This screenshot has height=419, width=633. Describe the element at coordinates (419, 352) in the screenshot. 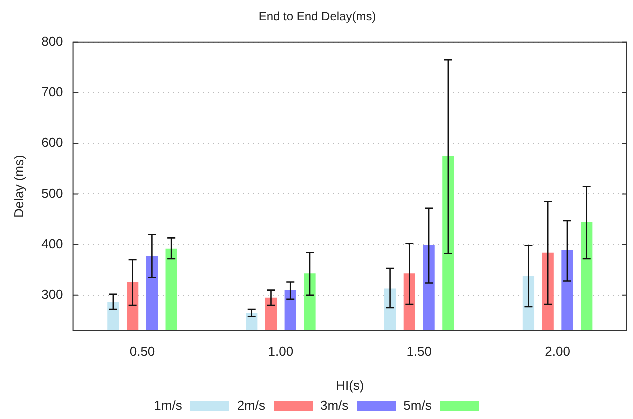

I see `x-tick-label: 1.50` at that location.